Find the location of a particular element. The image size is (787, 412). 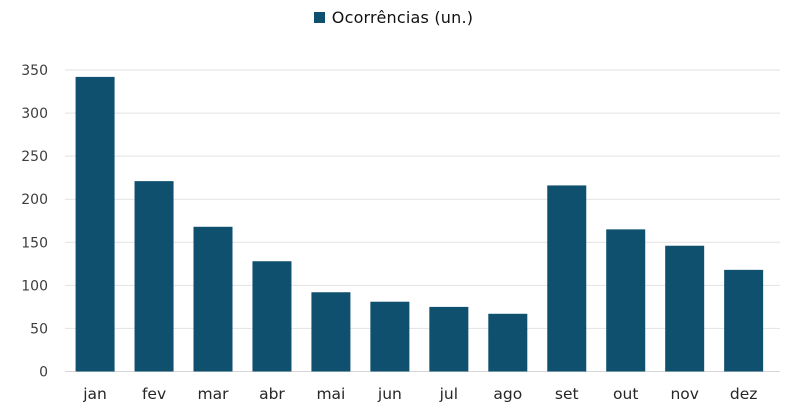

y-tick-label: 300 is located at coordinates (34, 114).